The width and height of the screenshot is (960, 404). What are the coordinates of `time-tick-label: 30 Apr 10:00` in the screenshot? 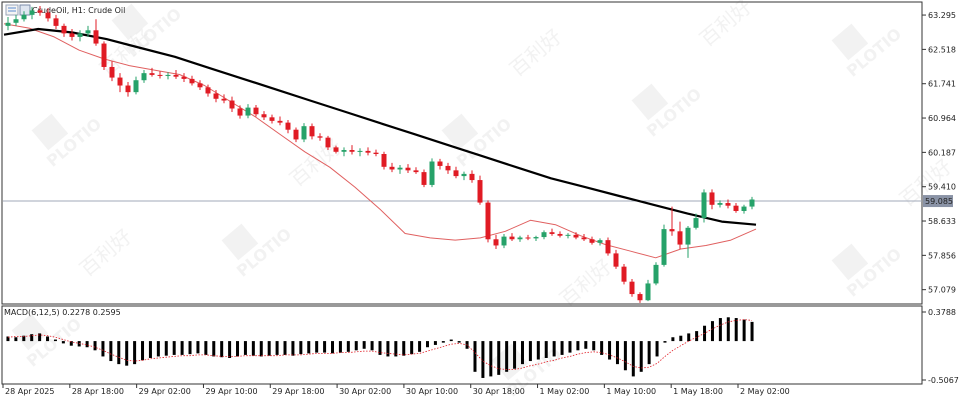 It's located at (432, 391).